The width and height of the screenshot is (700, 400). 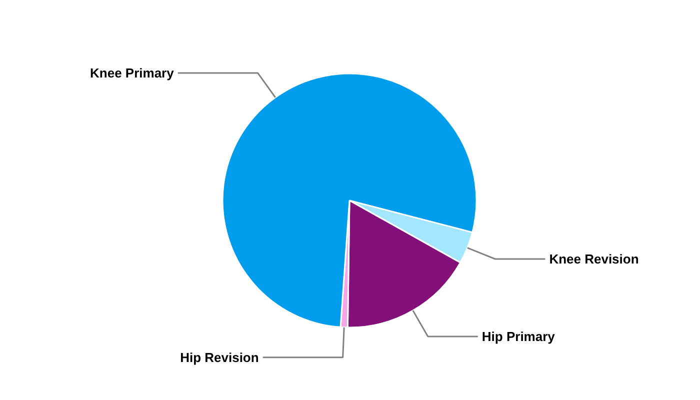 What do you see at coordinates (519, 336) in the screenshot?
I see `slice-label: Hip Primary` at bounding box center [519, 336].